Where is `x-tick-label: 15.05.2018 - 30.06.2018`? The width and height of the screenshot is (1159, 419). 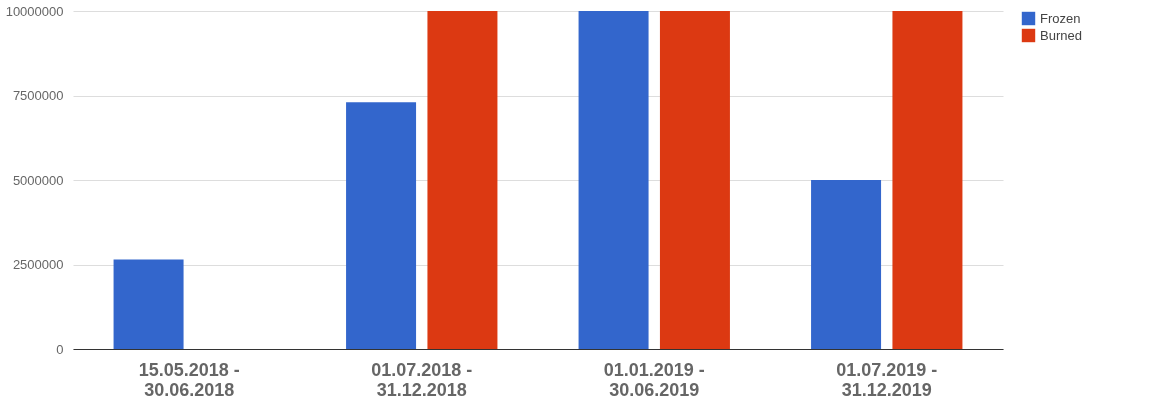
x-tick-label: 15.05.2018 - 30.06.2018 is located at coordinates (189, 379).